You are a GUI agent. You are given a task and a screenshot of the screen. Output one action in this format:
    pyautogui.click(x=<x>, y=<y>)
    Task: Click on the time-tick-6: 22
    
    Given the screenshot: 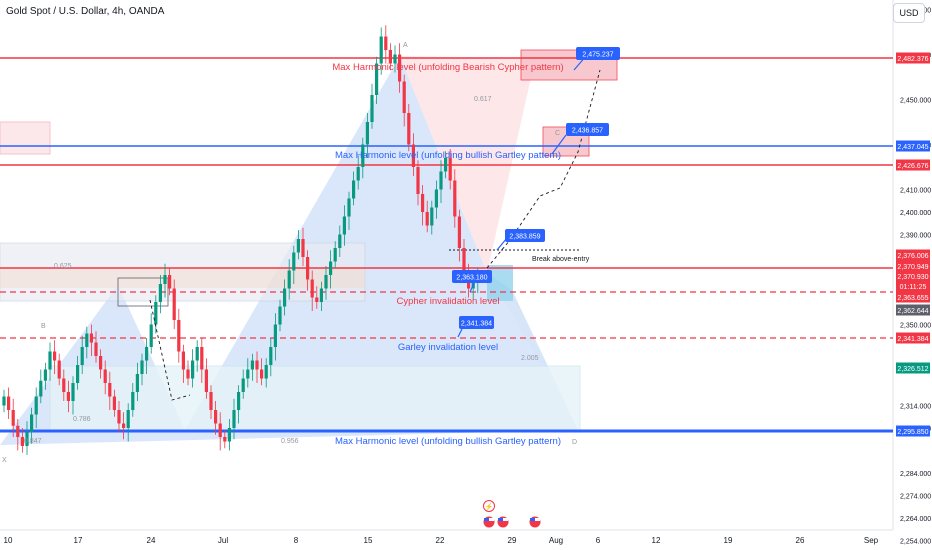 What is the action you would take?
    pyautogui.click(x=440, y=540)
    